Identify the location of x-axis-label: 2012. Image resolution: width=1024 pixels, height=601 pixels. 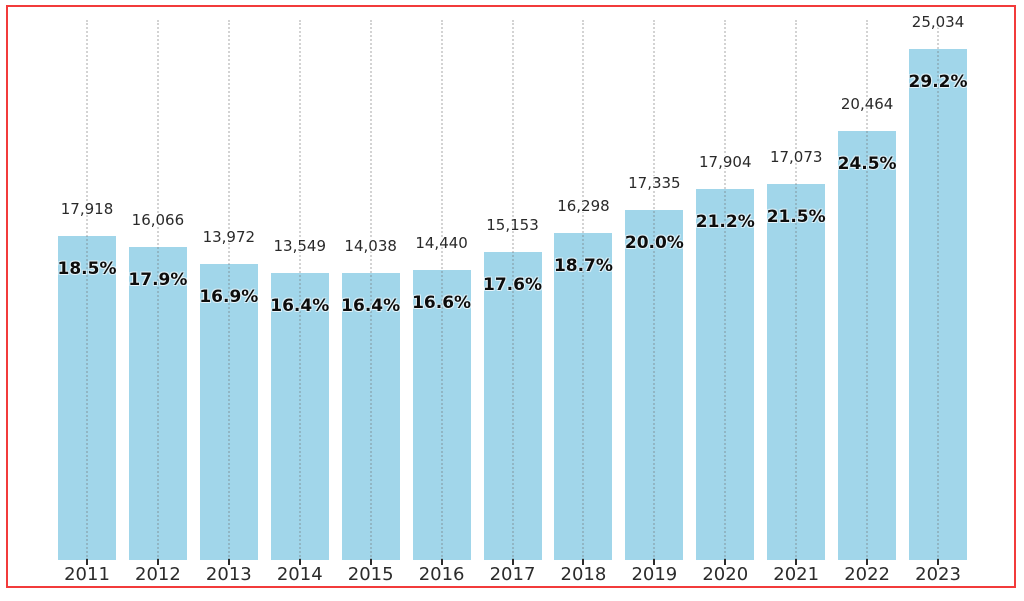
(158, 574).